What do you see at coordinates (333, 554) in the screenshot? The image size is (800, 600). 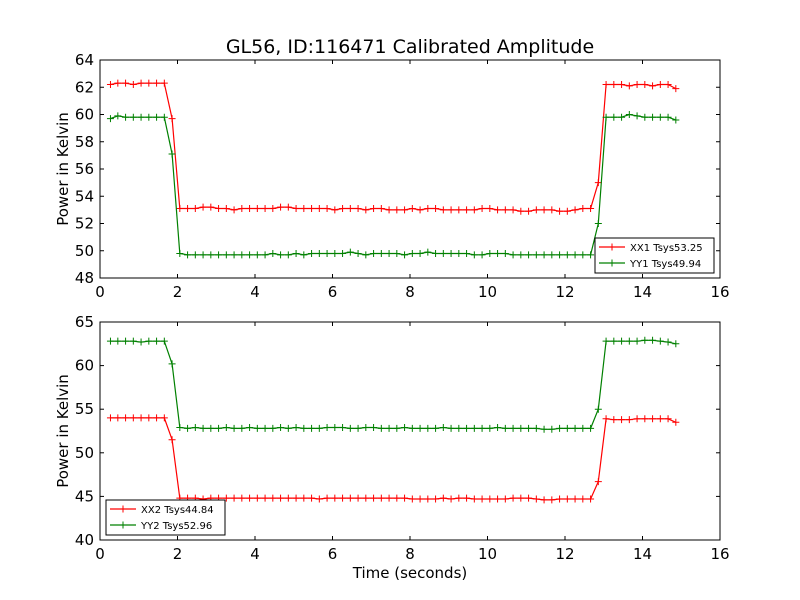 I see `x-tick-label: 6` at bounding box center [333, 554].